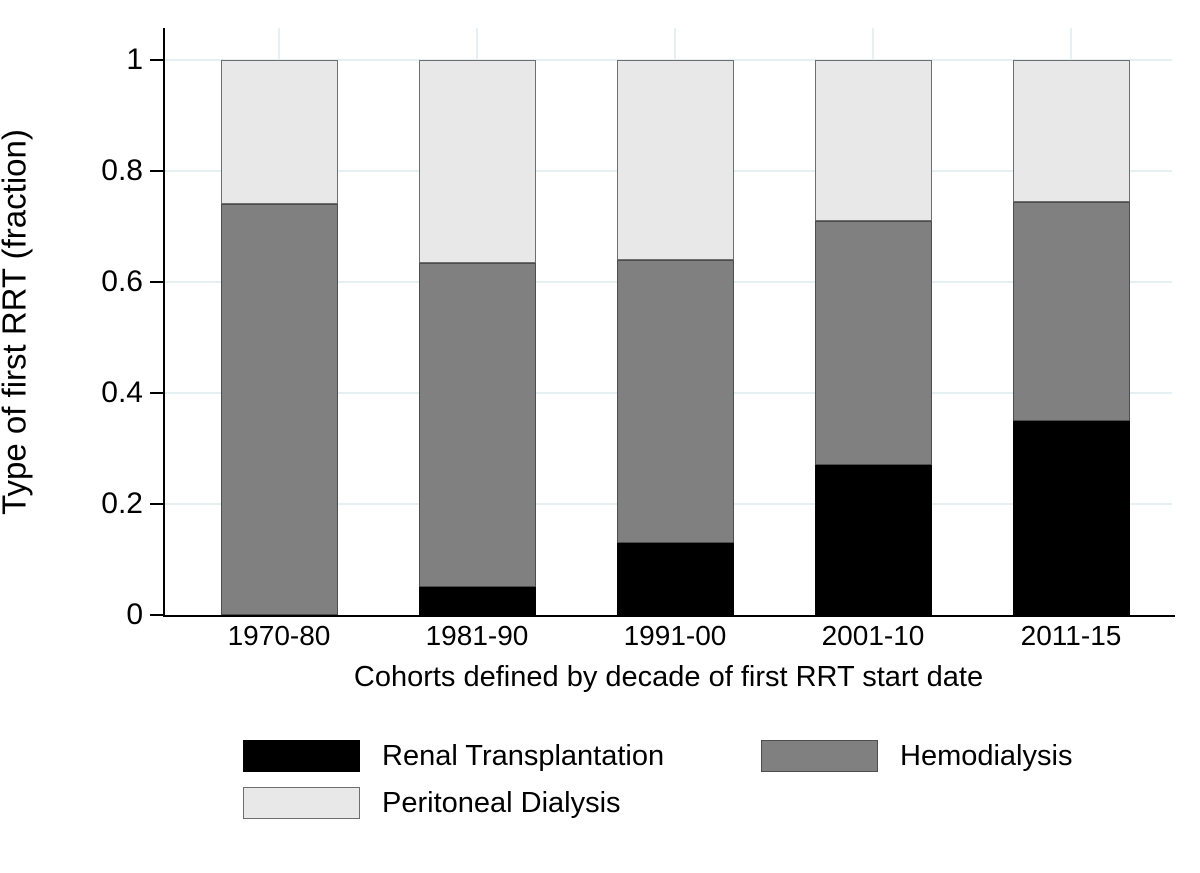 Image resolution: width=1200 pixels, height=873 pixels. What do you see at coordinates (1071, 635) in the screenshot?
I see `x-tick-label: 2011-15` at bounding box center [1071, 635].